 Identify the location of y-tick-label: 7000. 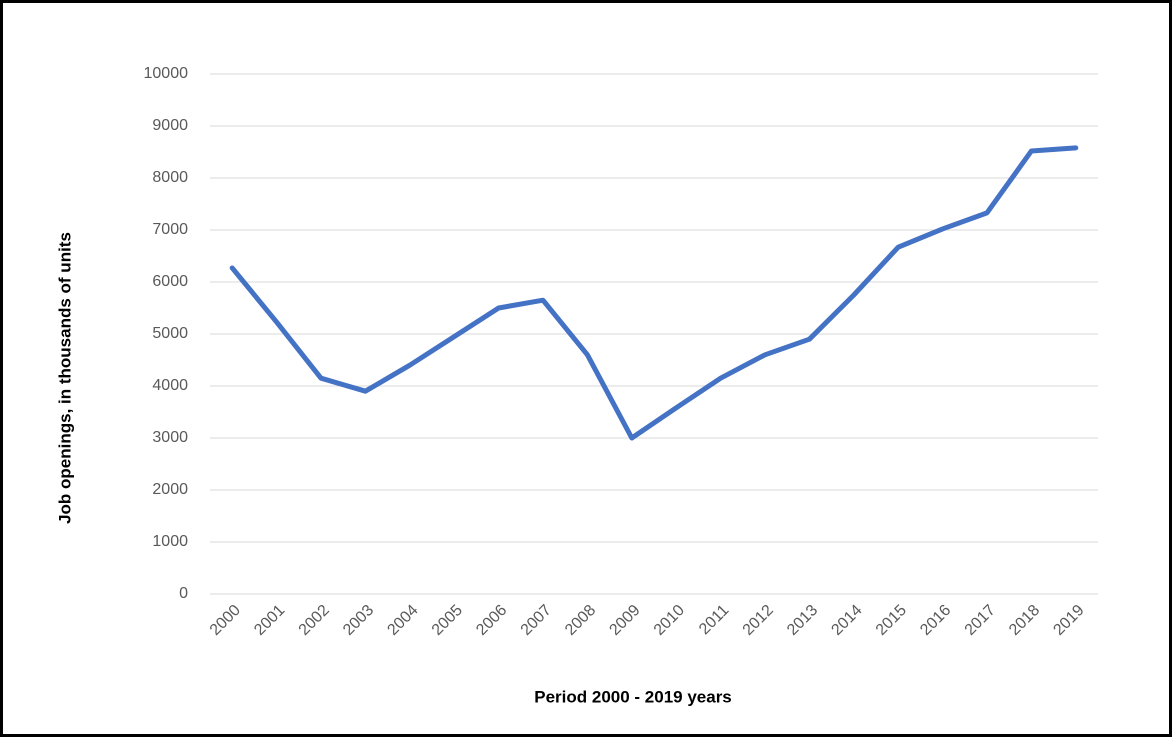
(170, 229).